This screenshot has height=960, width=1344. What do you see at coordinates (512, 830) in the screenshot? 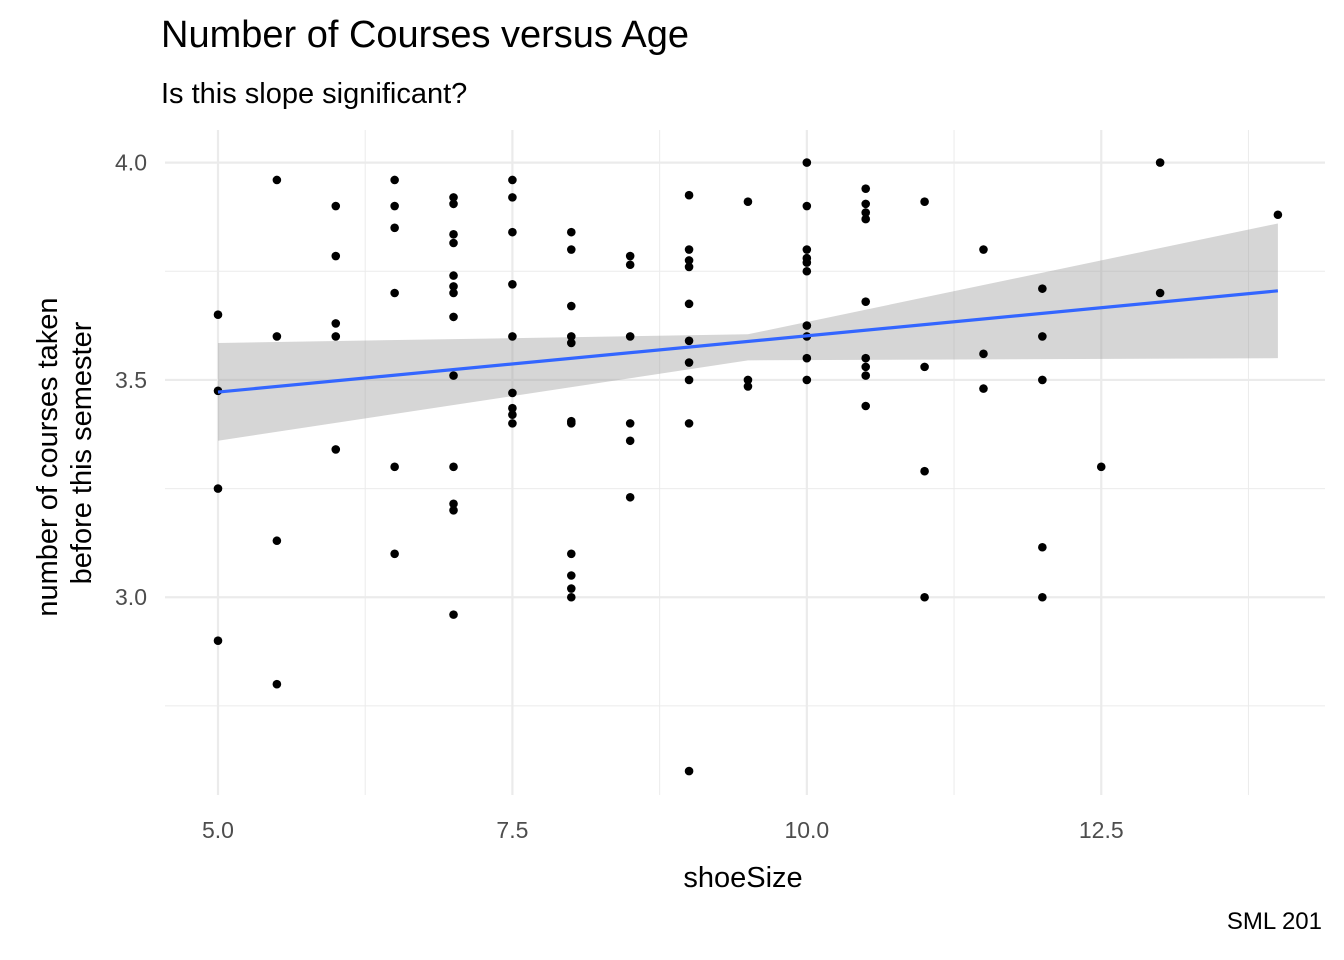
I see `x-tick-label: 7.5` at bounding box center [512, 830].